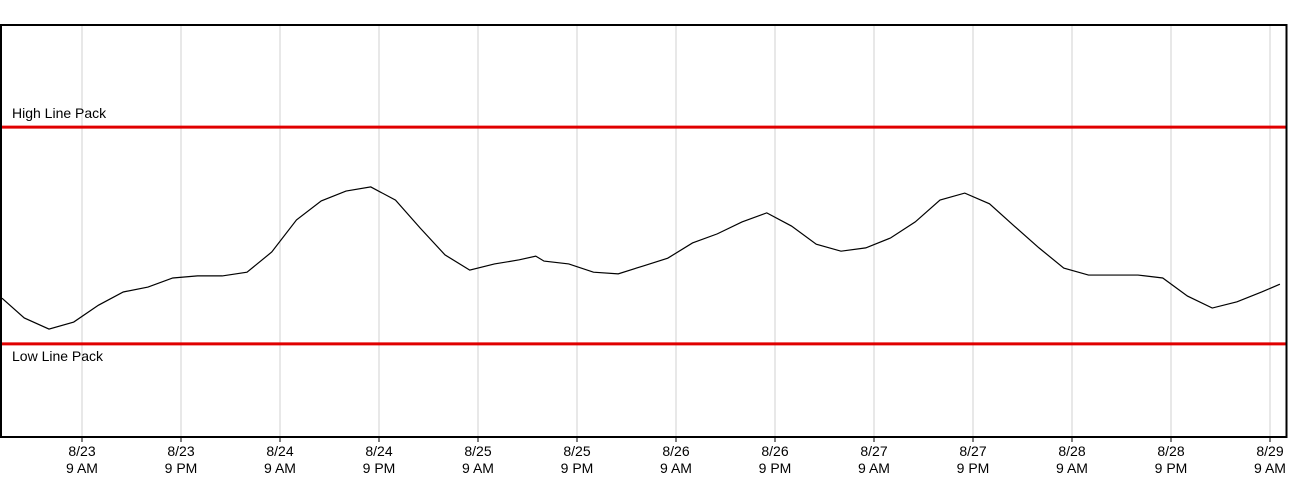 The height and width of the screenshot is (500, 1300). I want to click on x-tick-label: 8/28 9 PM, so click(1171, 459).